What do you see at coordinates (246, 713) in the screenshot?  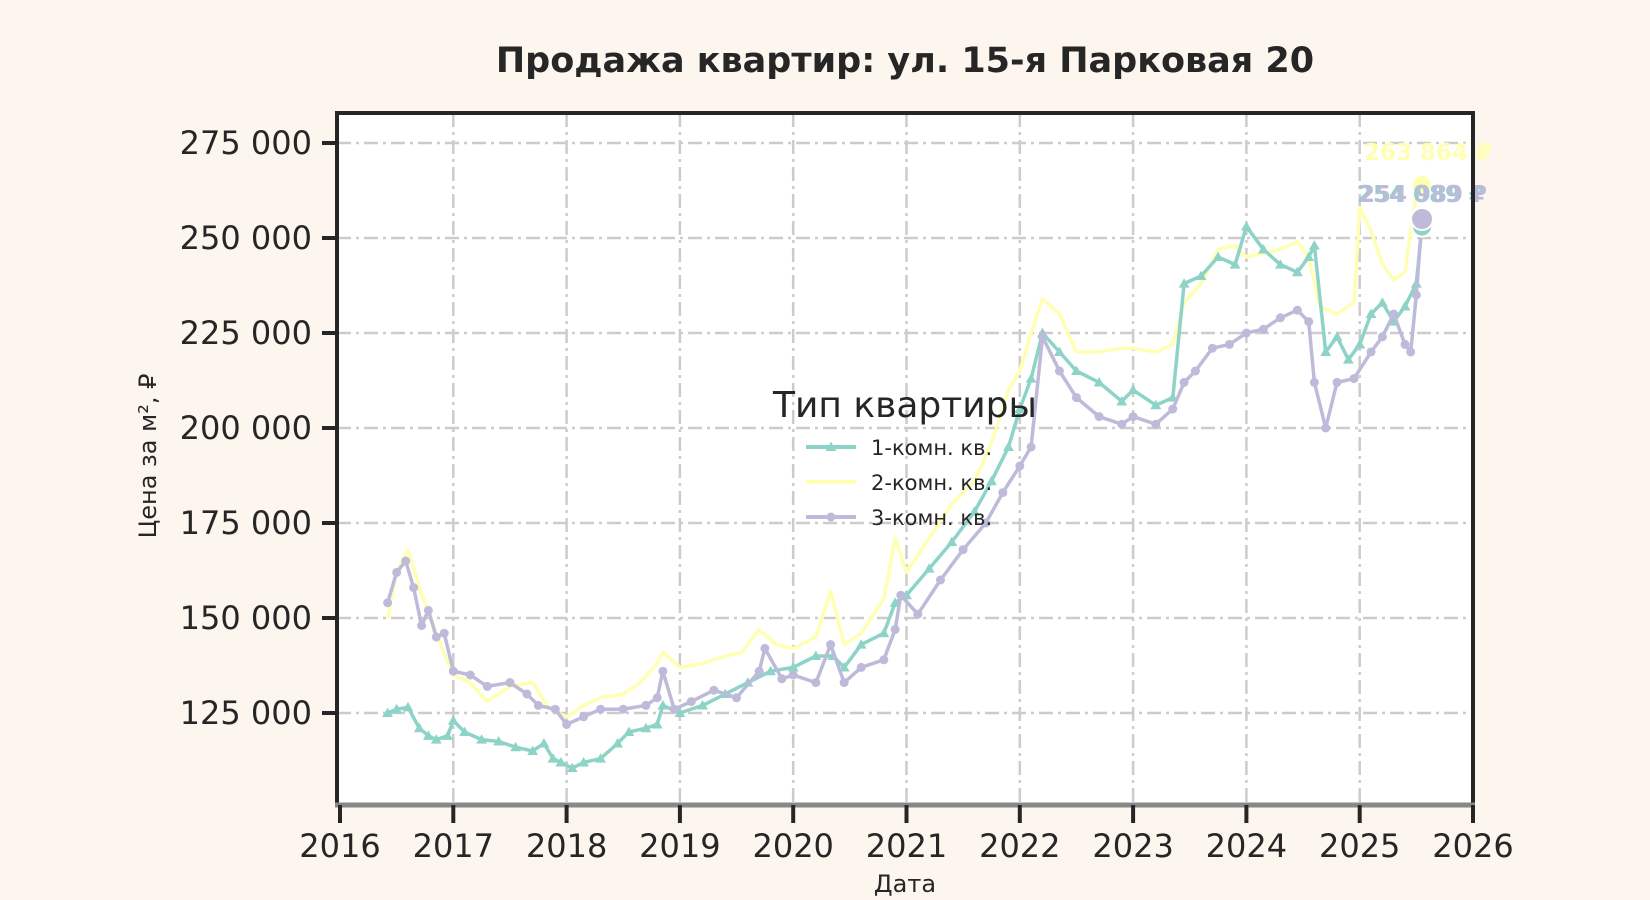 I see `y-tick-label: 125 000` at bounding box center [246, 713].